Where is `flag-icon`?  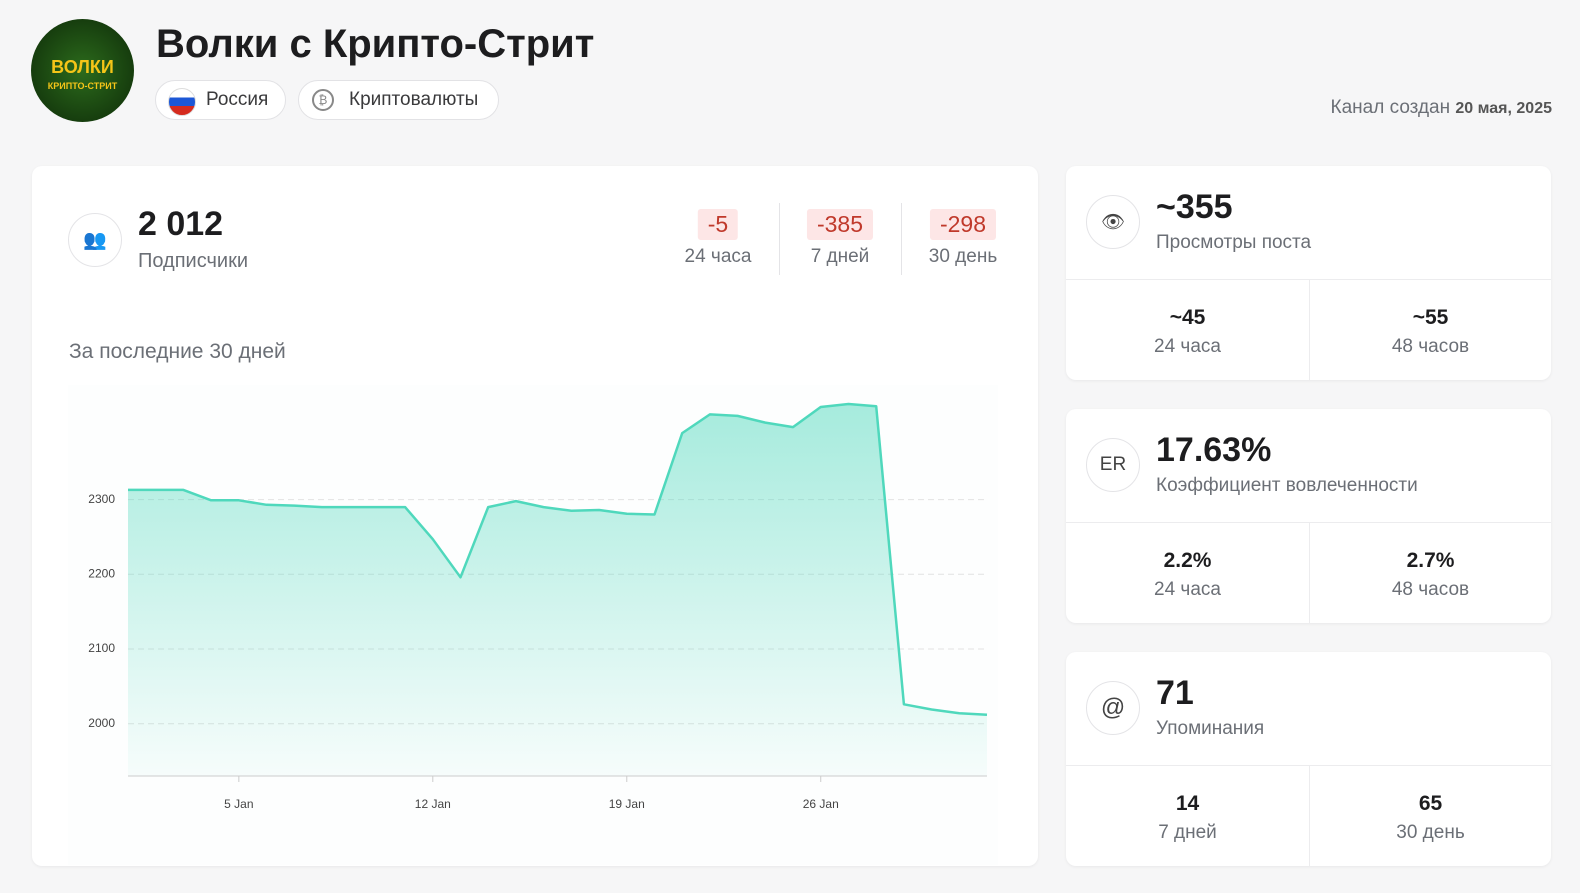
flag-icon is located at coordinates (182, 102).